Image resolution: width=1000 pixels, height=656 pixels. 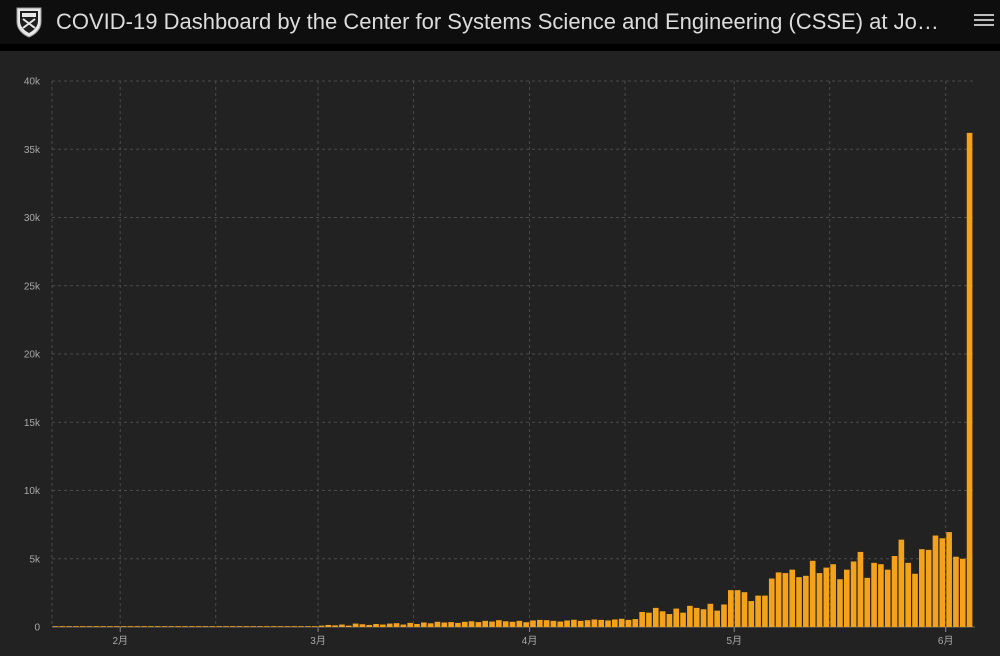 I want to click on hamburger-menu-icon, so click(x=984, y=21).